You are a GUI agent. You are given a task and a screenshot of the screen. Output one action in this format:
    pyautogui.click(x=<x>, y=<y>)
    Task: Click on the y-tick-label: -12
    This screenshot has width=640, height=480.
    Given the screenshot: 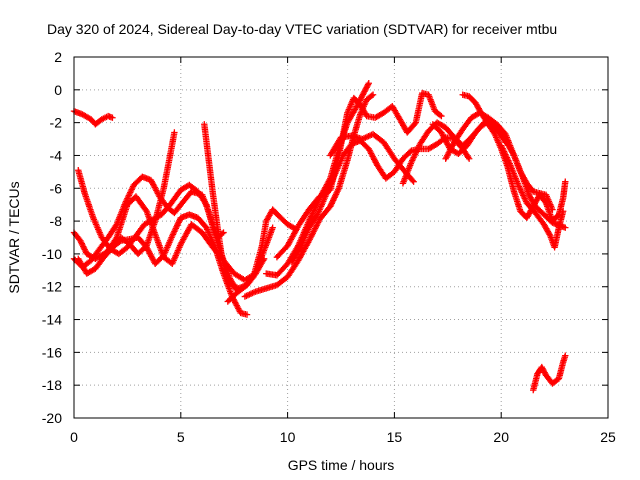 What is the action you would take?
    pyautogui.click(x=52, y=287)
    